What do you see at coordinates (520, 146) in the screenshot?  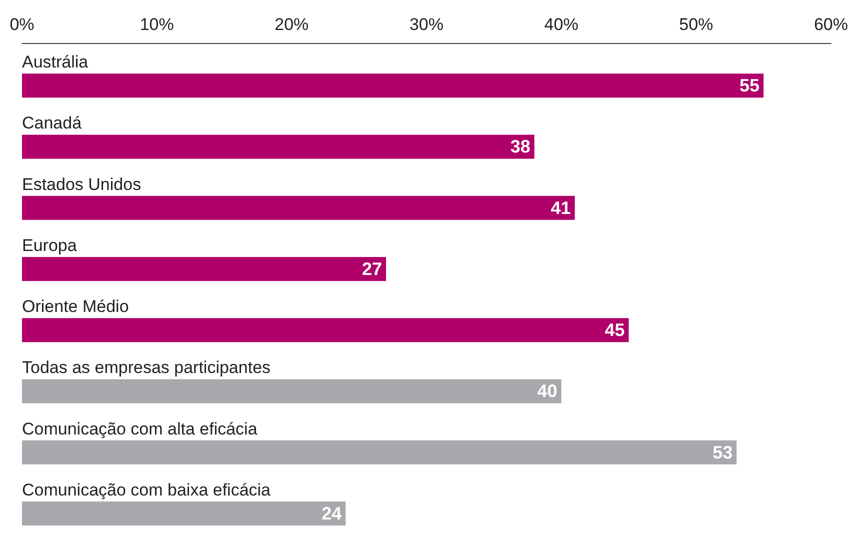 I see `data-label: 38` at bounding box center [520, 146].